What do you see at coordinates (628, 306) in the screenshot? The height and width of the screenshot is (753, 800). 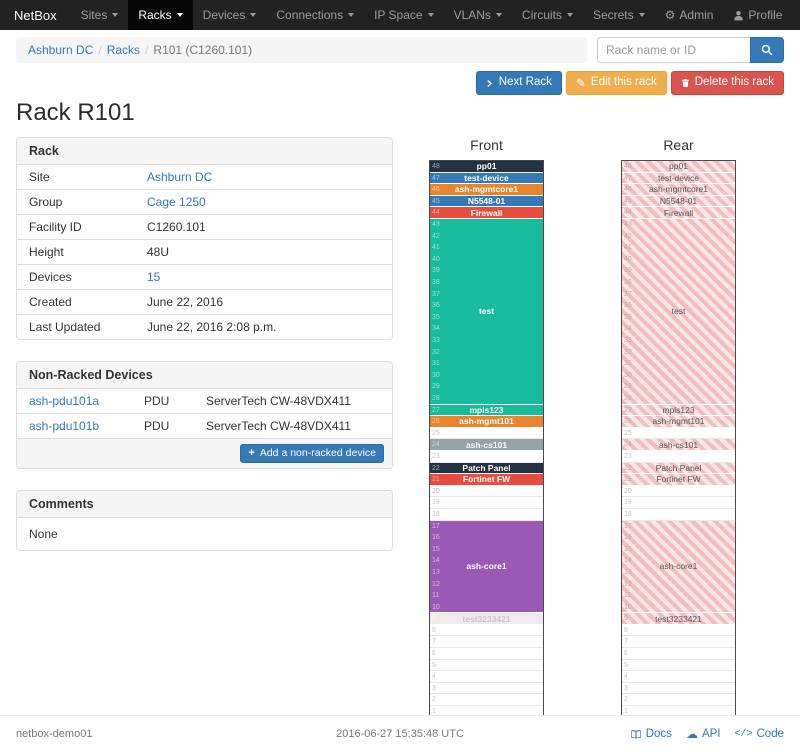 I see `unit-number: 36` at bounding box center [628, 306].